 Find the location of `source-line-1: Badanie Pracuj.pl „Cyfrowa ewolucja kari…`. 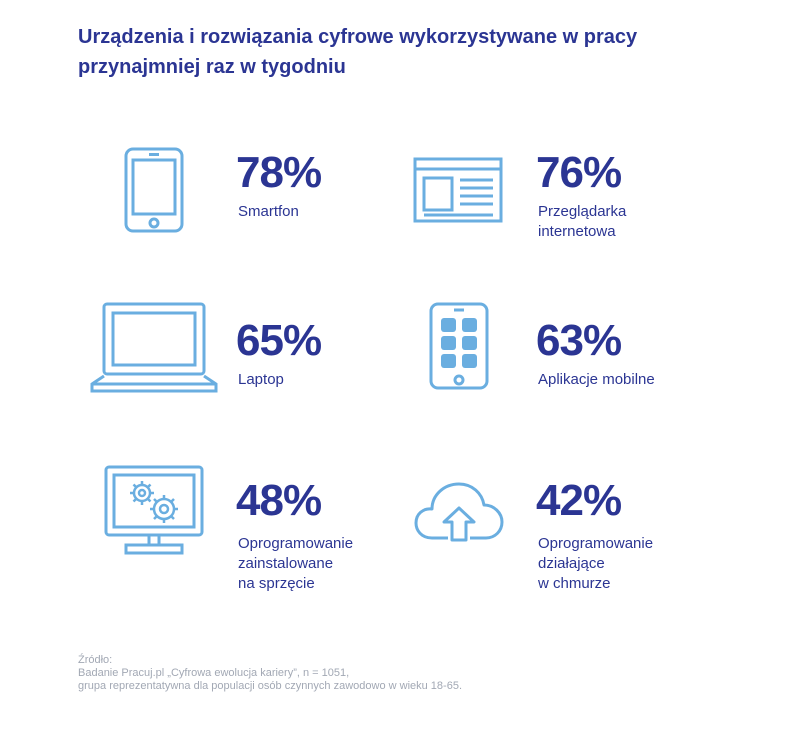

source-line-1: Badanie Pracuj.pl „Cyfrowa ewolucja kari… is located at coordinates (214, 673).